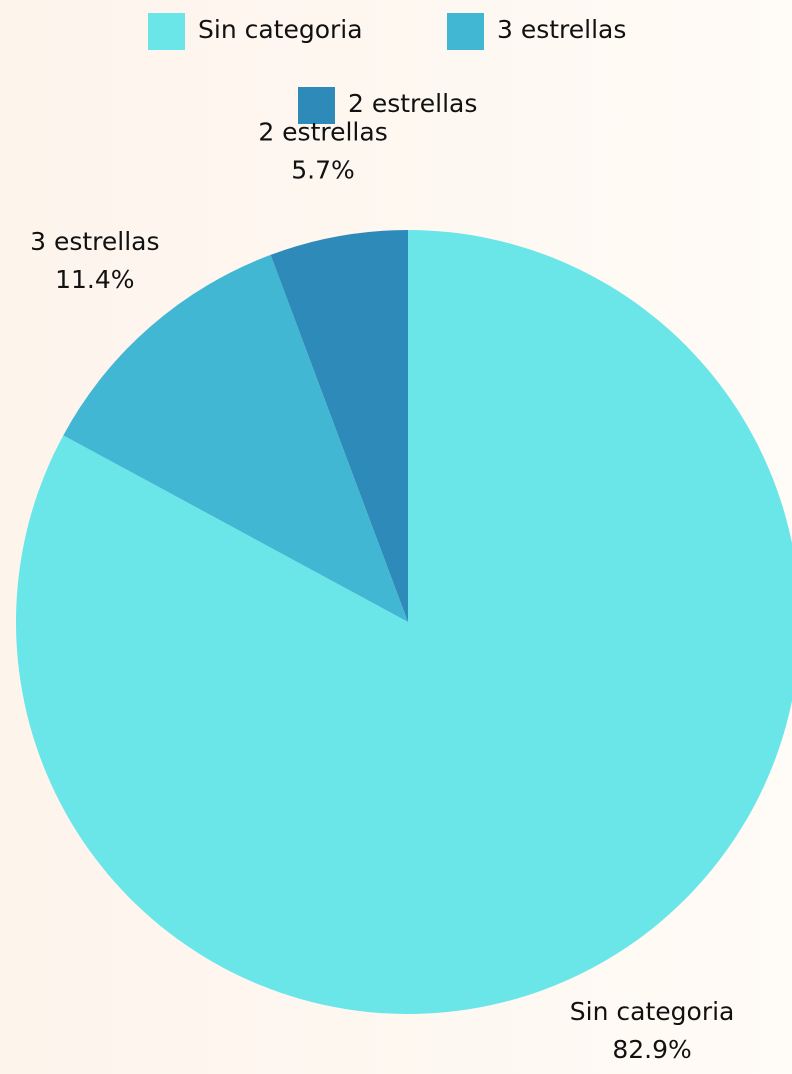 The height and width of the screenshot is (1074, 792). What do you see at coordinates (652, 1011) in the screenshot?
I see `slice-label: Sin categoria` at bounding box center [652, 1011].